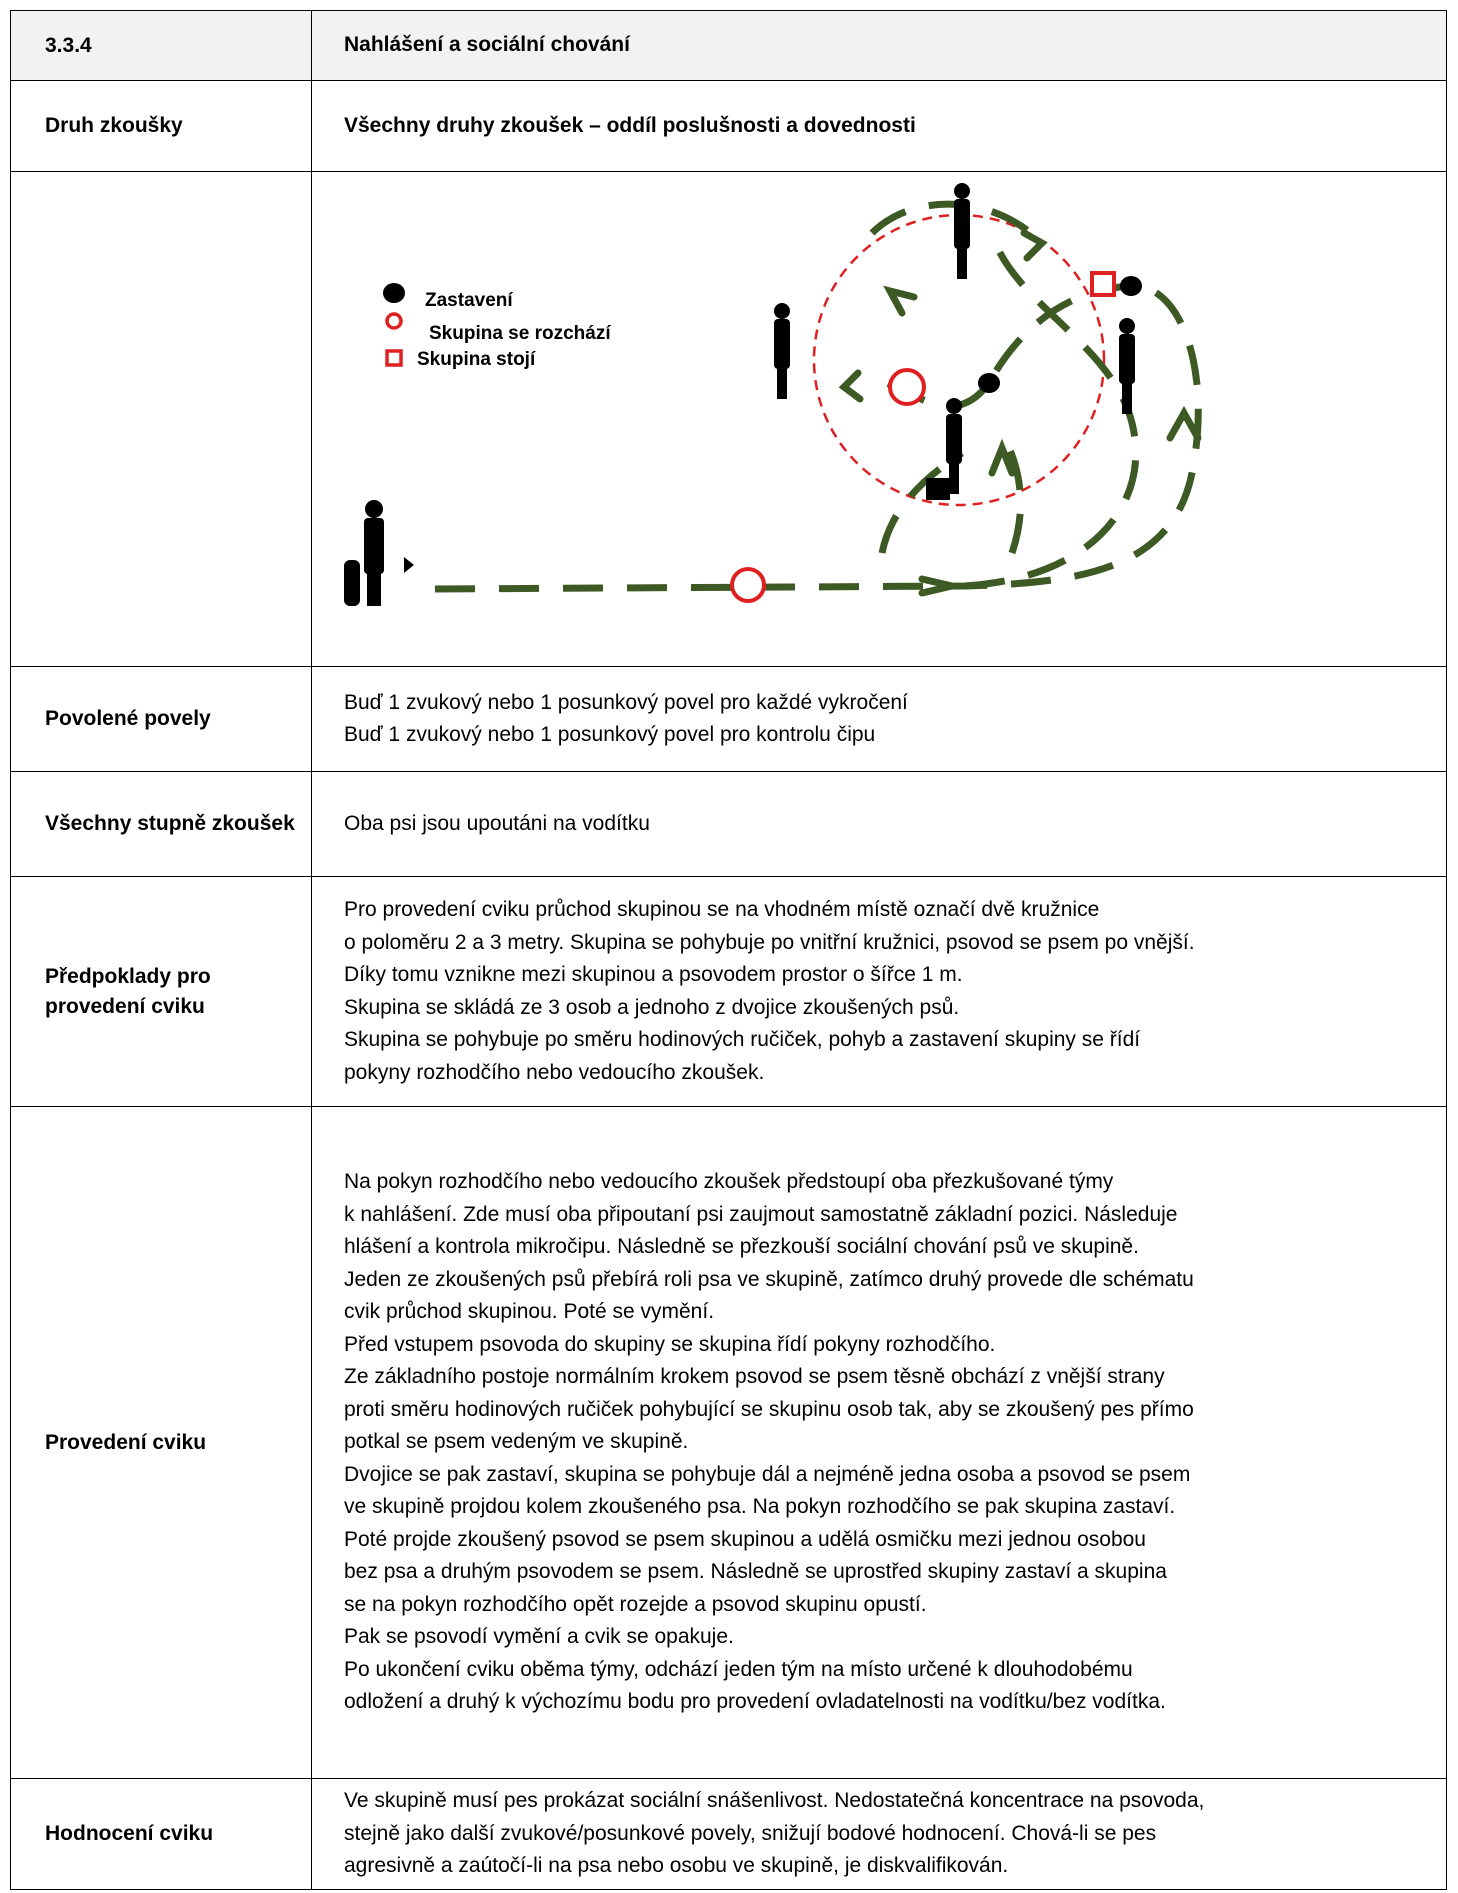  I want to click on group-stands-marker, so click(1103, 283).